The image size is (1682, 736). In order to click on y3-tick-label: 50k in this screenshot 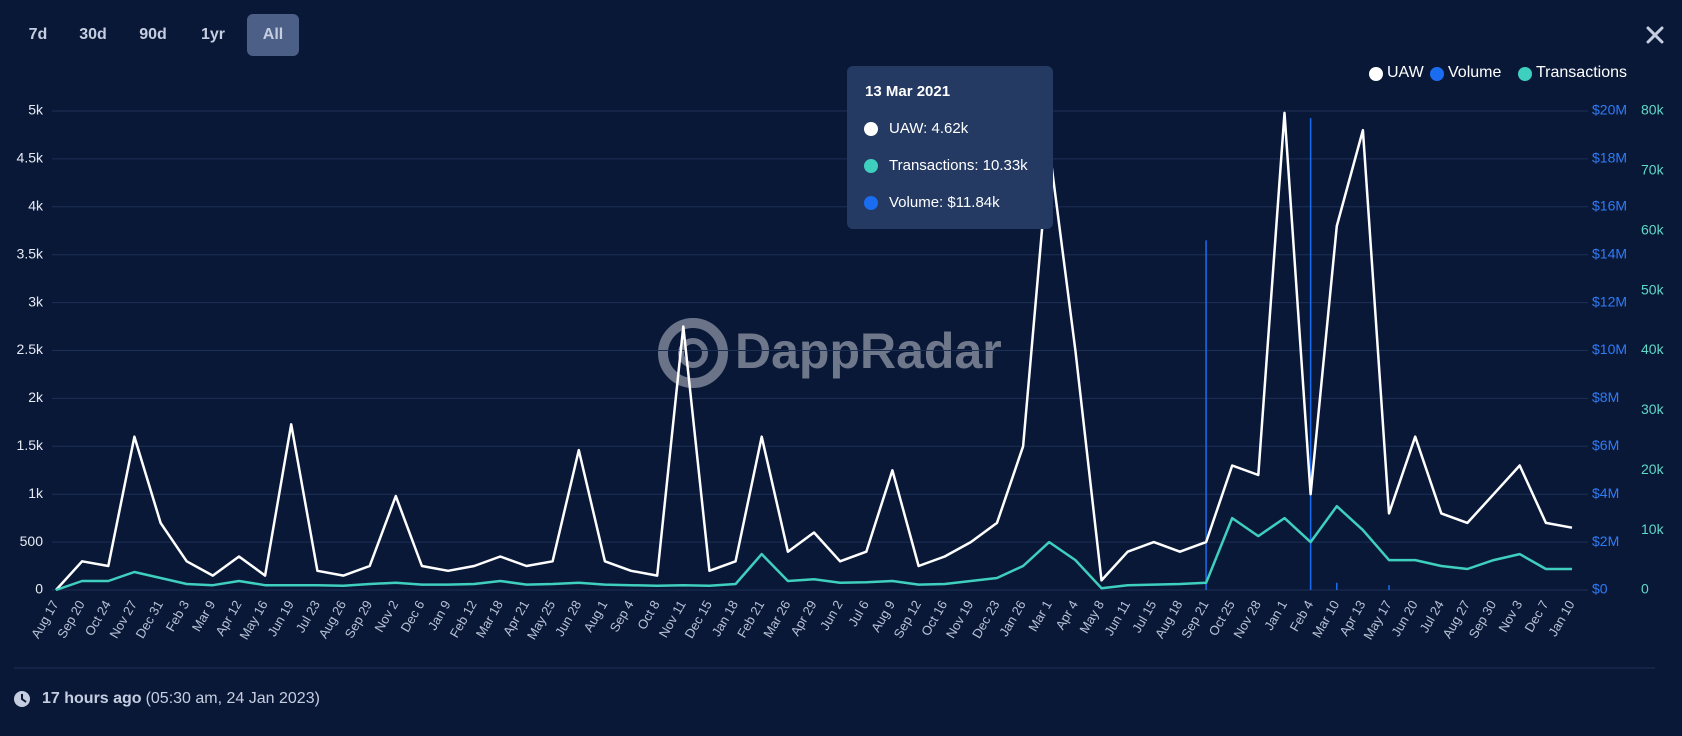, I will do `click(1653, 289)`.